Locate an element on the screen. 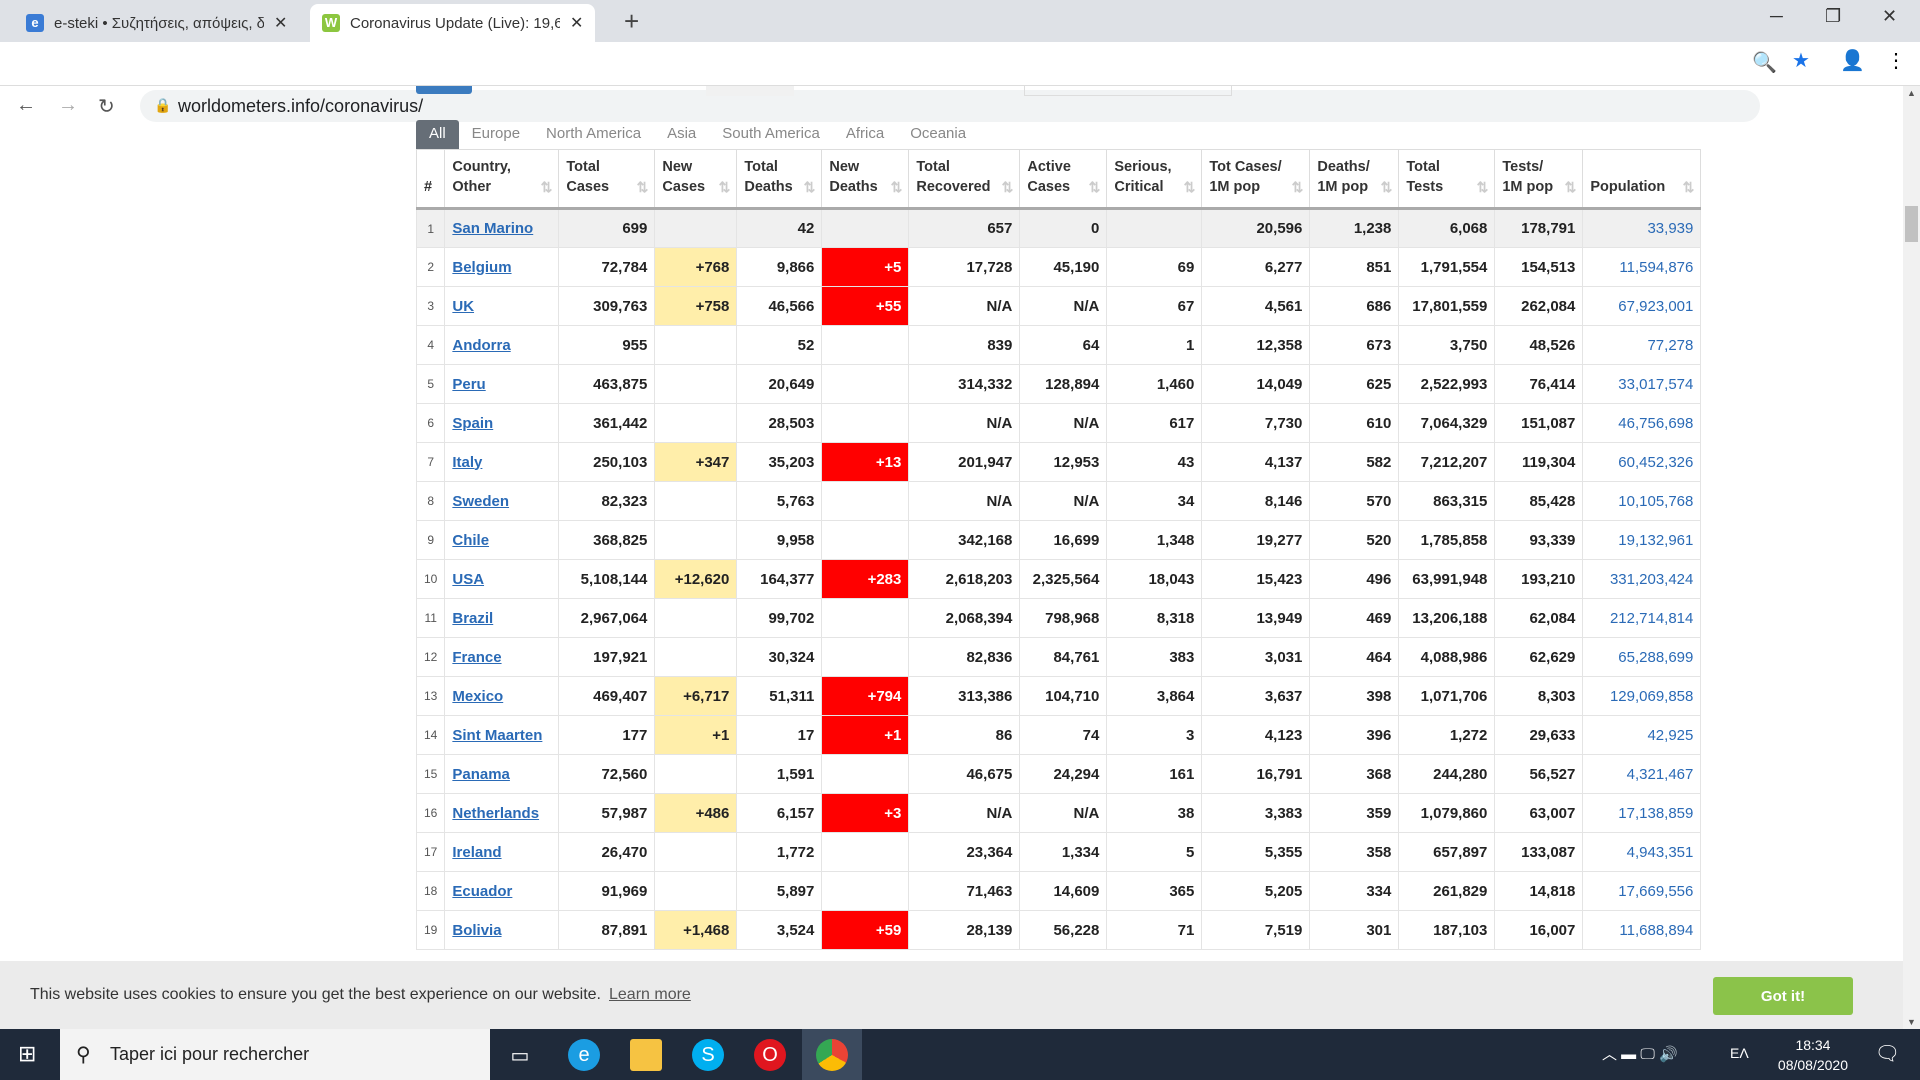  minimize-button: ─ is located at coordinates (1776, 16).